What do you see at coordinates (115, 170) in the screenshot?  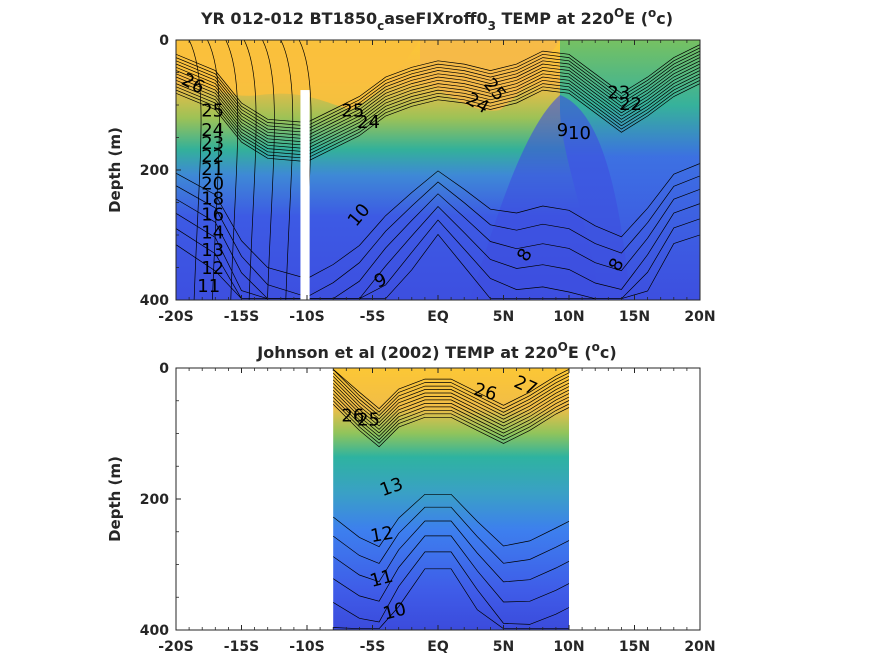 I see `top-ylabel: Depth (m)` at bounding box center [115, 170].